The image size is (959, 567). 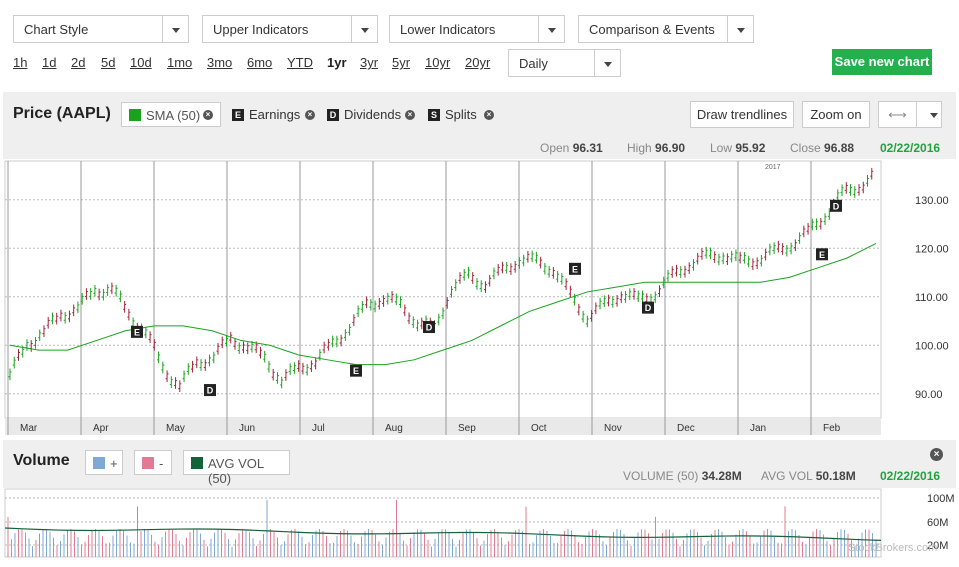 I want to click on range-3mo: 3mo, so click(x=220, y=62).